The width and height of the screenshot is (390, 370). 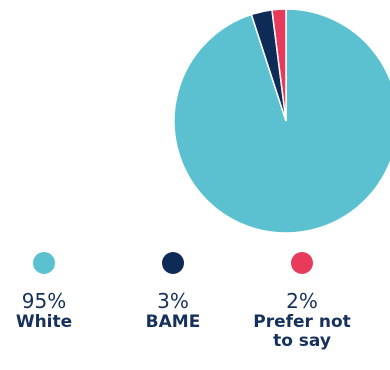 What do you see at coordinates (173, 263) in the screenshot?
I see `legend-swatch-bame` at bounding box center [173, 263].